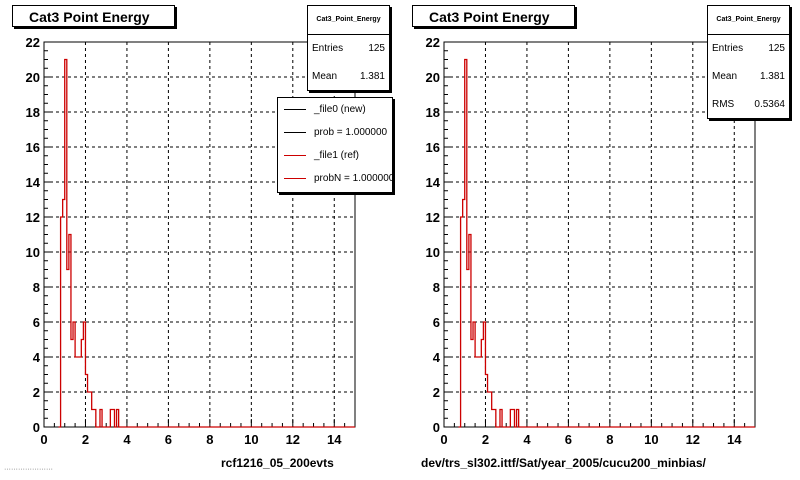  I want to click on legend-entry: prob = 1.000000, so click(335, 132).